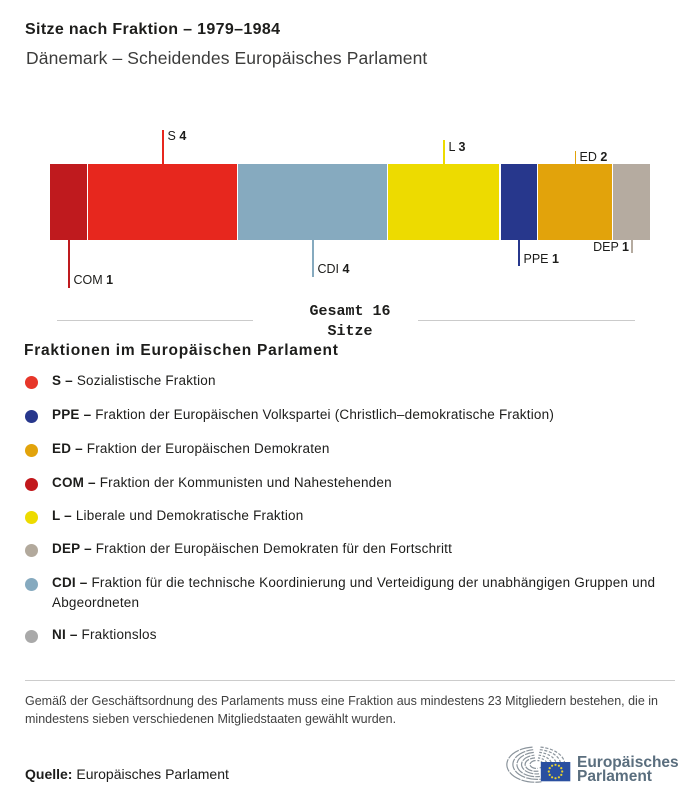 The height and width of the screenshot is (802, 700). Describe the element at coordinates (628, 762) in the screenshot. I see `svg-text: Europäisches` at that location.